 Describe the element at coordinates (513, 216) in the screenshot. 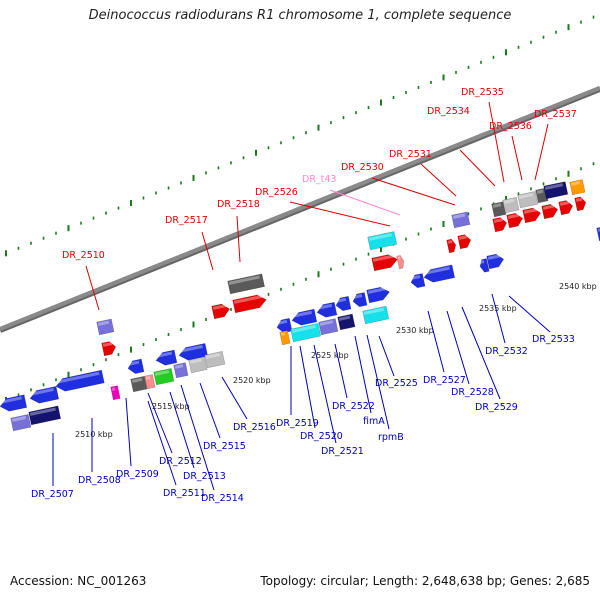

I see `feature-dr2534b-highlight` at that location.